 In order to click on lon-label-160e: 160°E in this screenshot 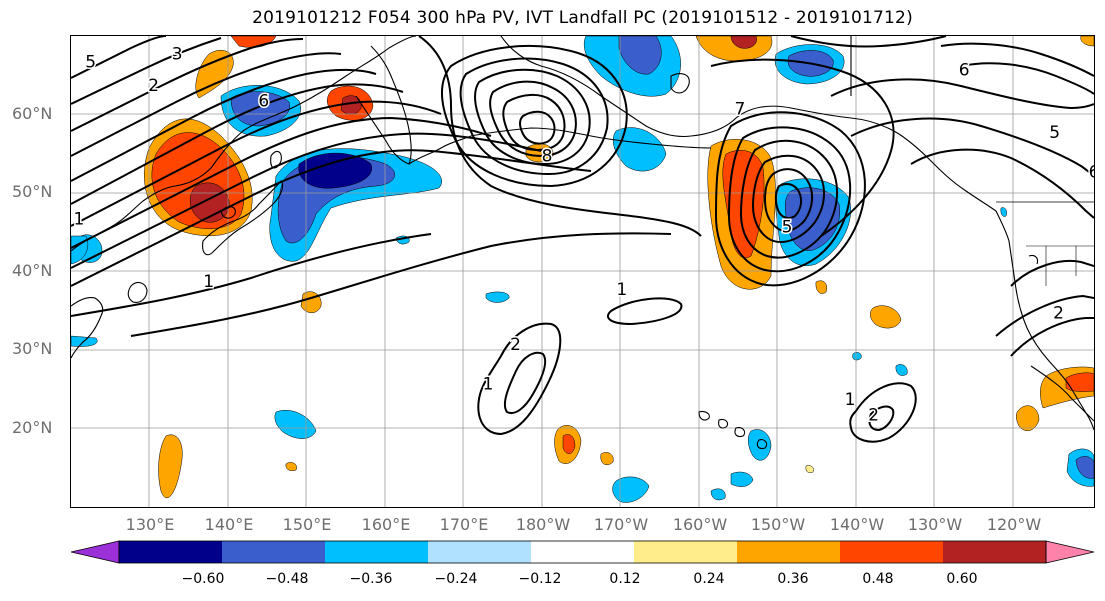, I will do `click(386, 524)`.